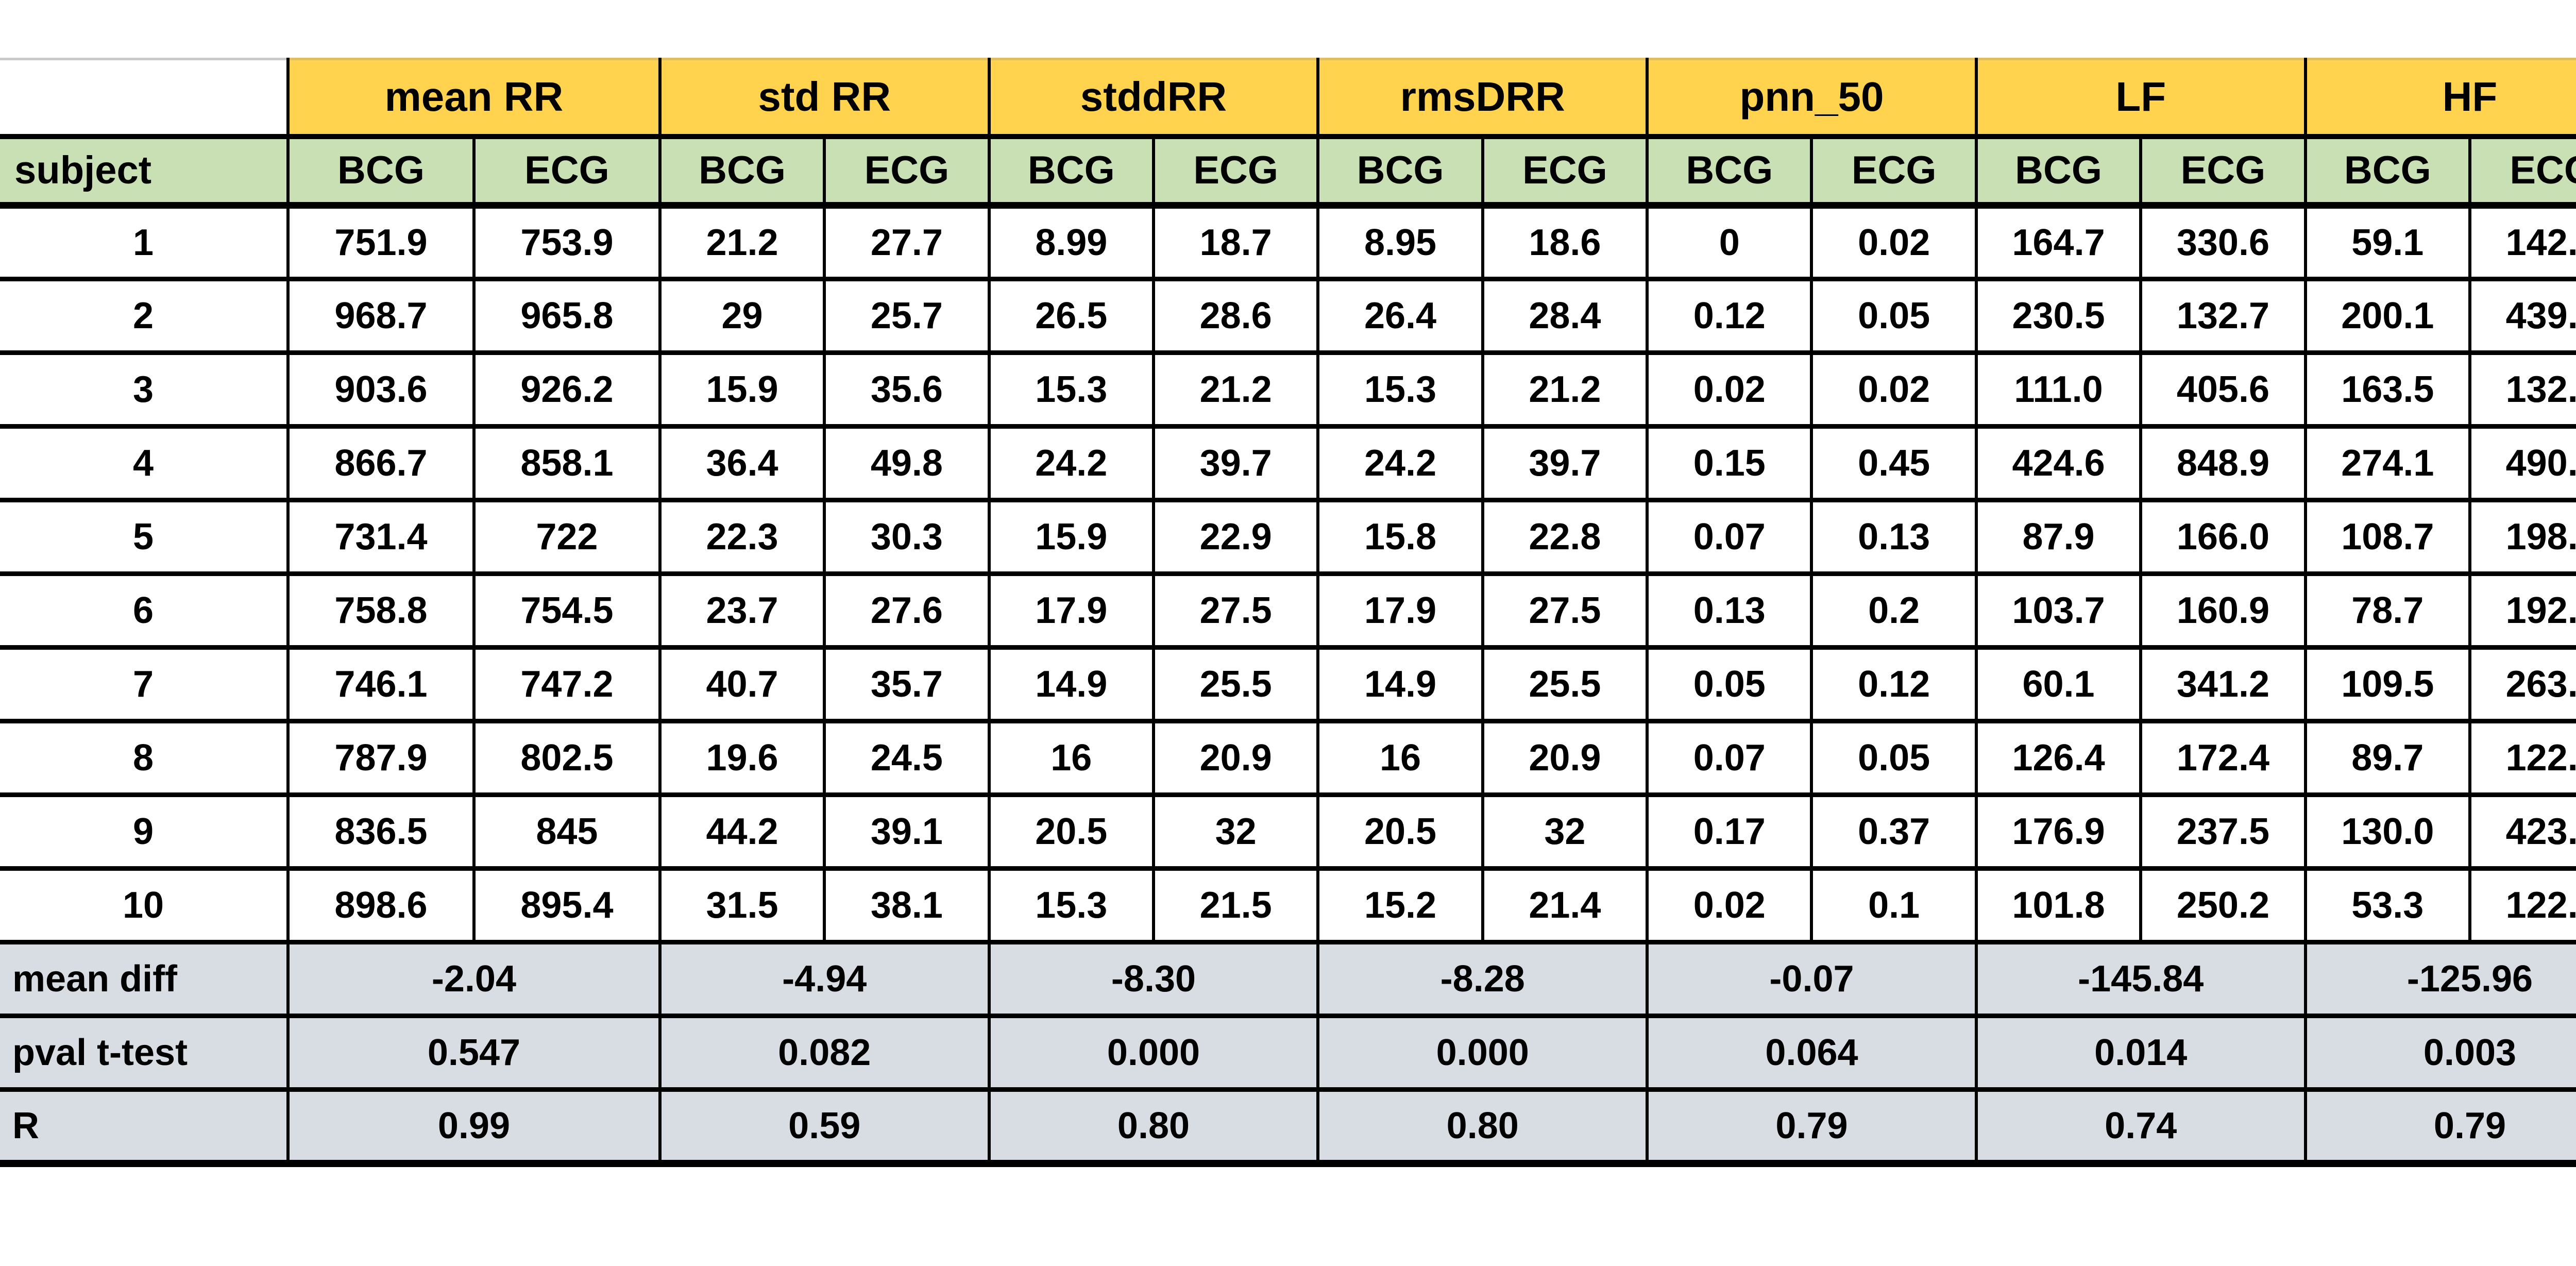 Image resolution: width=2576 pixels, height=1266 pixels. Describe the element at coordinates (2223, 905) in the screenshot. I see `data-cell: 250.2` at that location.